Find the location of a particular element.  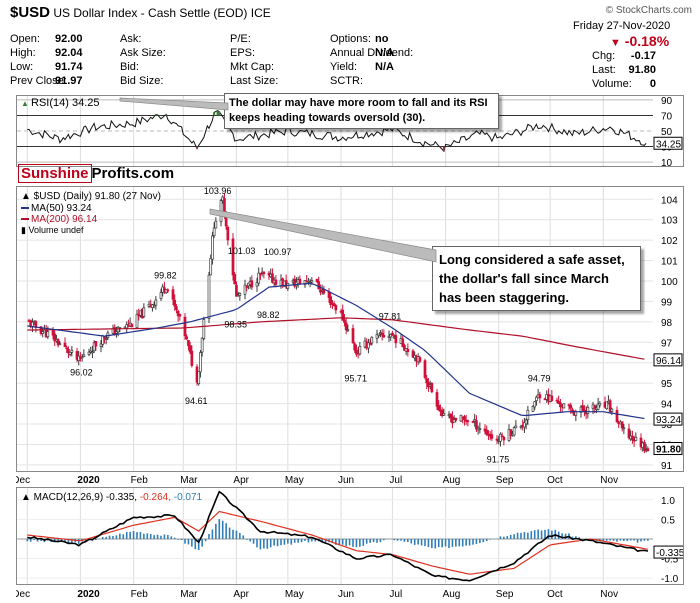

watermark: © StockCharts.com is located at coordinates (648, 10).